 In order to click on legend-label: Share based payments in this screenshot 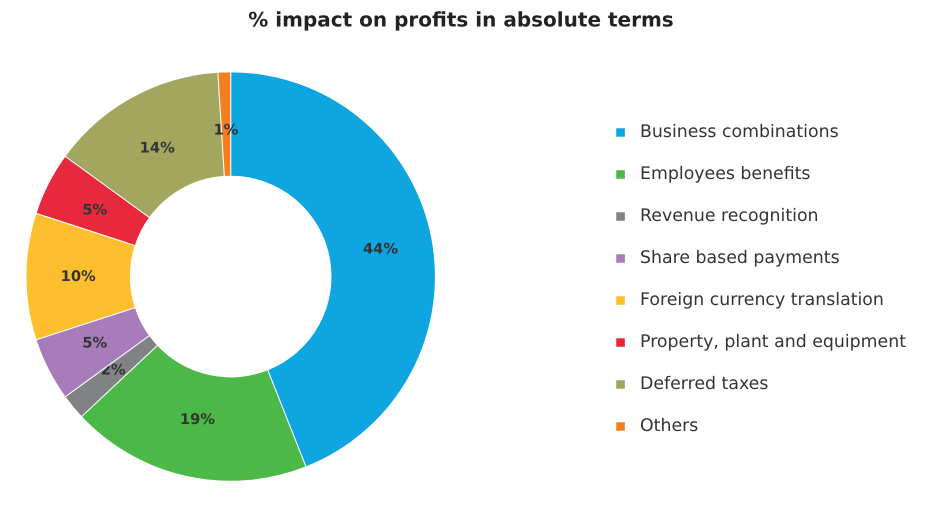, I will do `click(740, 258)`.